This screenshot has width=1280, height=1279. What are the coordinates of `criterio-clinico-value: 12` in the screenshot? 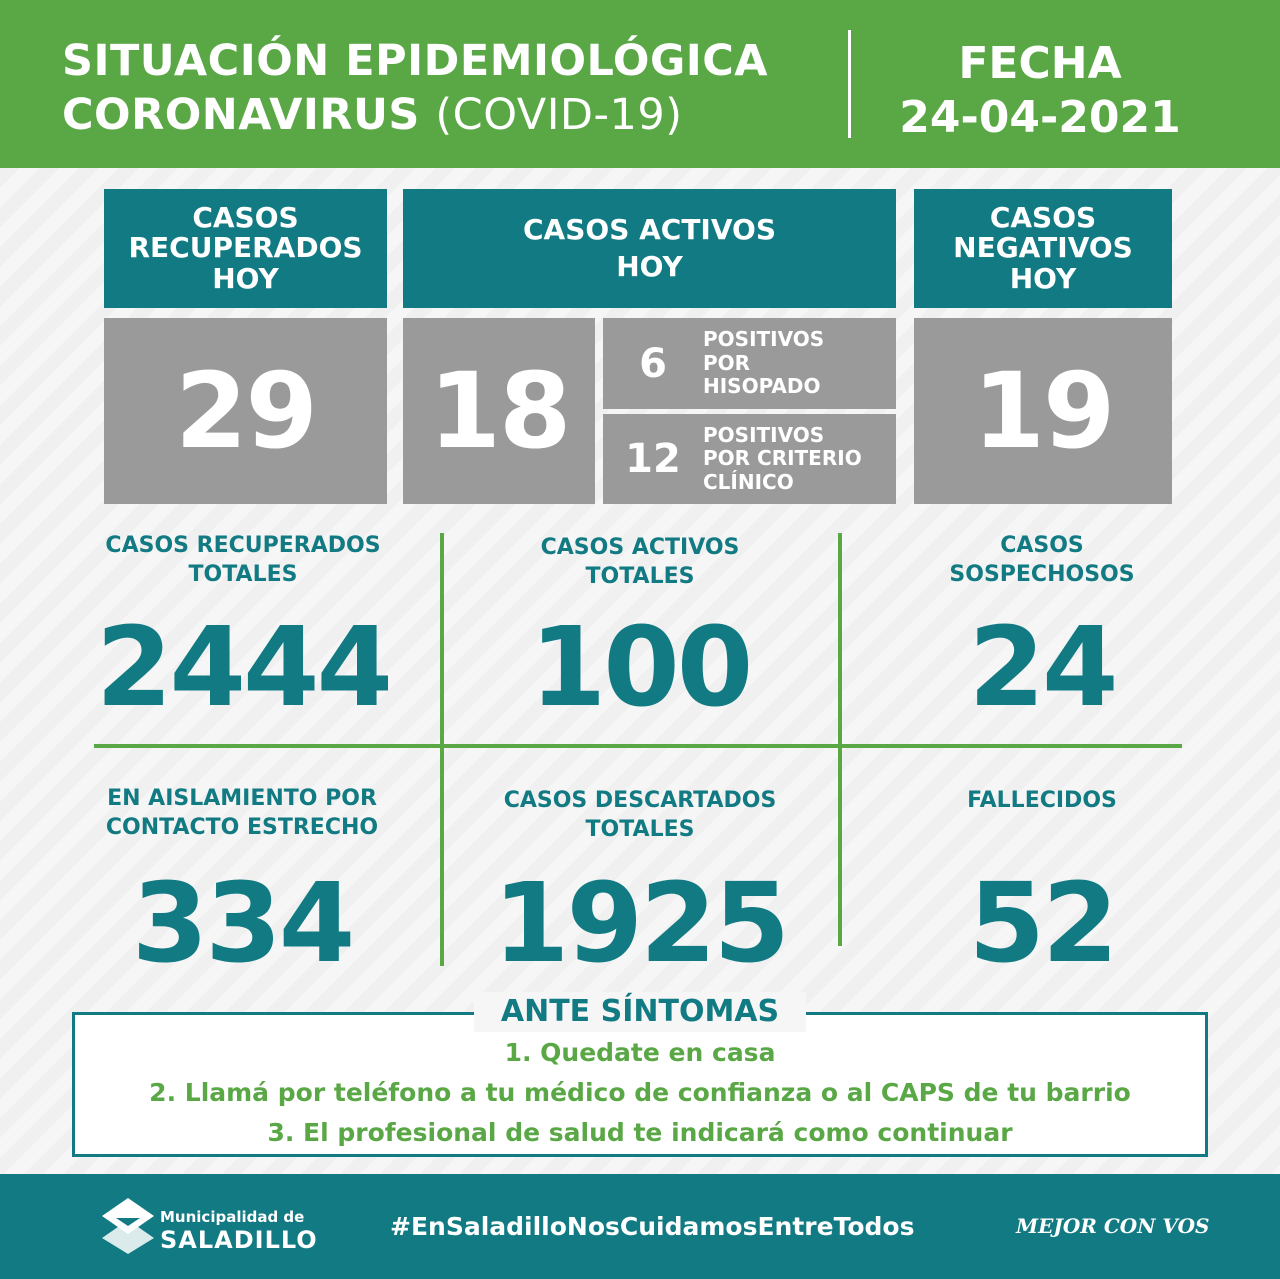 It's located at (653, 459).